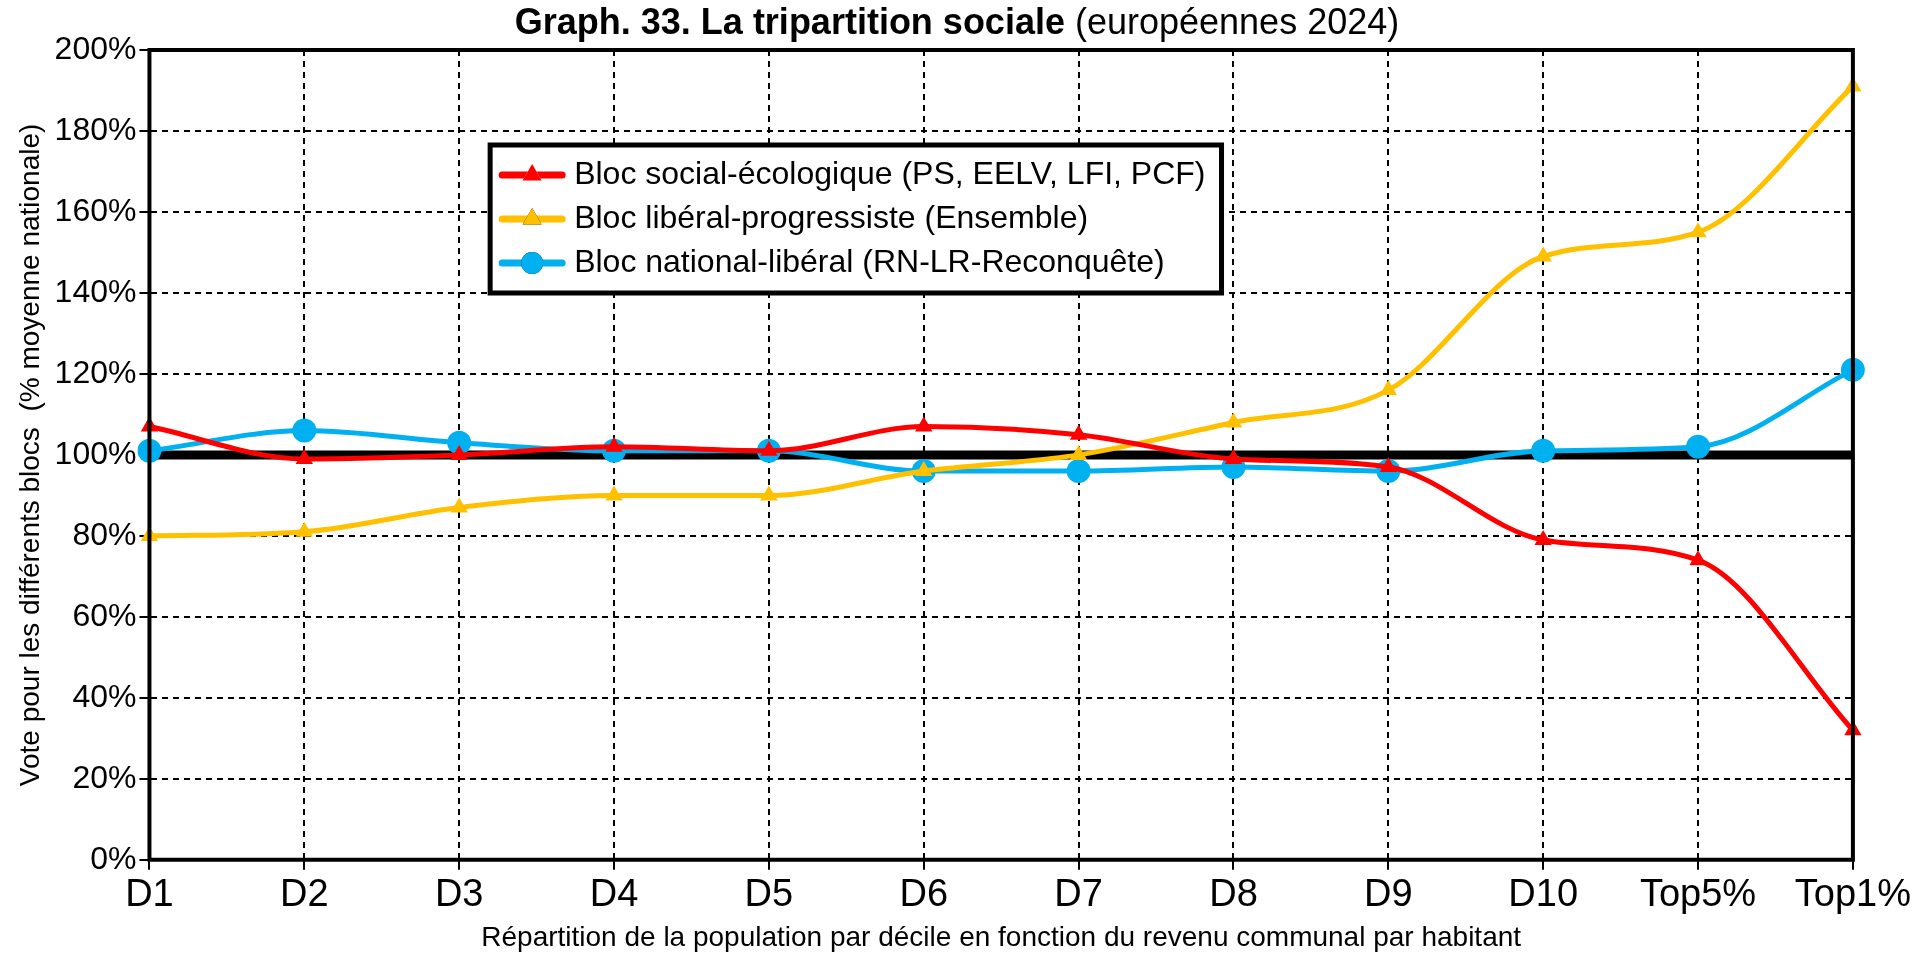 The image size is (1914, 961). Describe the element at coordinates (614, 893) in the screenshot. I see `x-tick-label: D4` at that location.